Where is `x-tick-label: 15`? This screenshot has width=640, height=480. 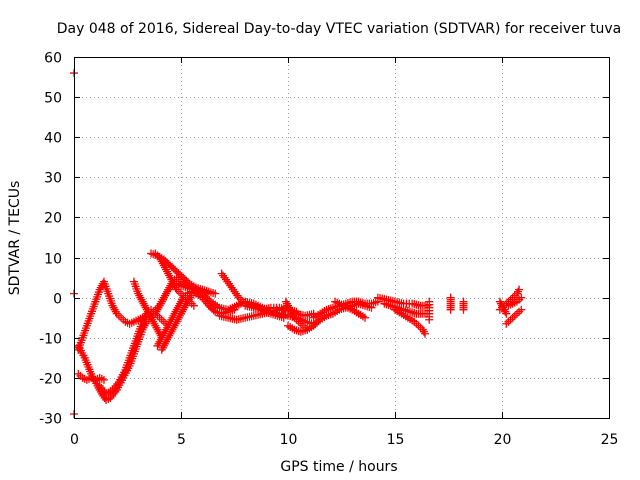
x-tick-label: 15 is located at coordinates (396, 440).